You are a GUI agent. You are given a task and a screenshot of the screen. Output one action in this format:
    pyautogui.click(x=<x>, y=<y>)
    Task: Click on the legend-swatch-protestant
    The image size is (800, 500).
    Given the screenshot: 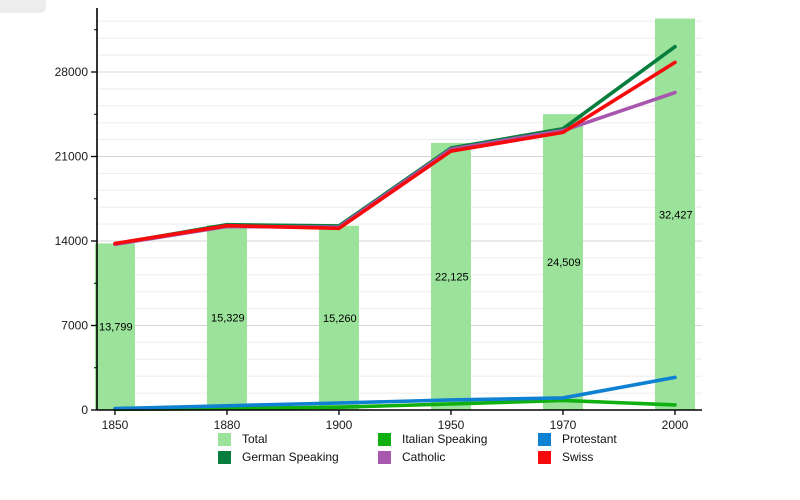 What is the action you would take?
    pyautogui.click(x=544, y=439)
    